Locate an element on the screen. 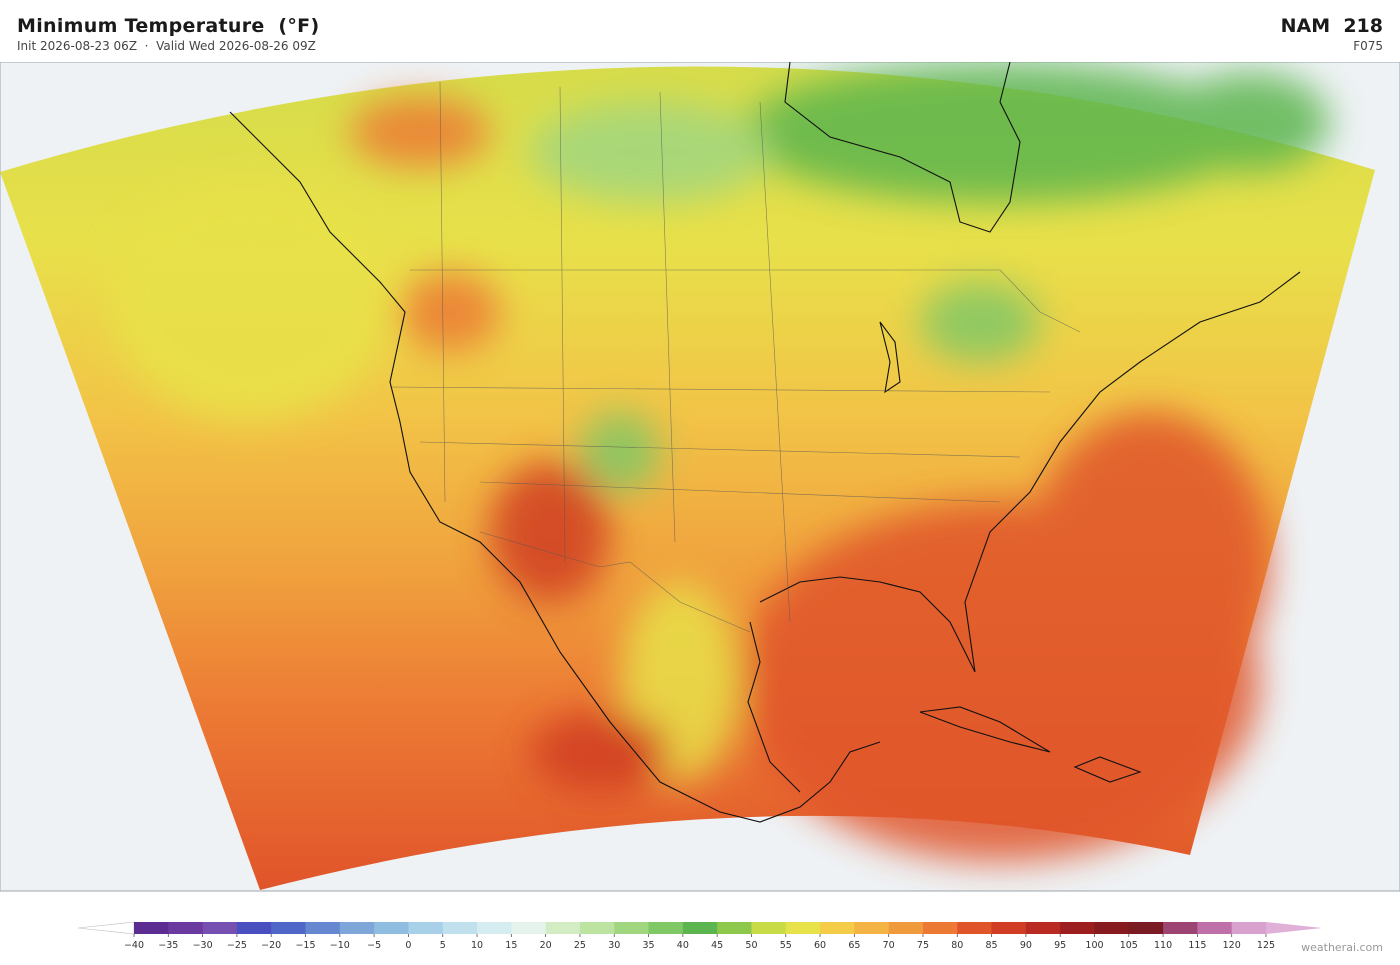  colorbar-tick-label: −25 is located at coordinates (237, 945).